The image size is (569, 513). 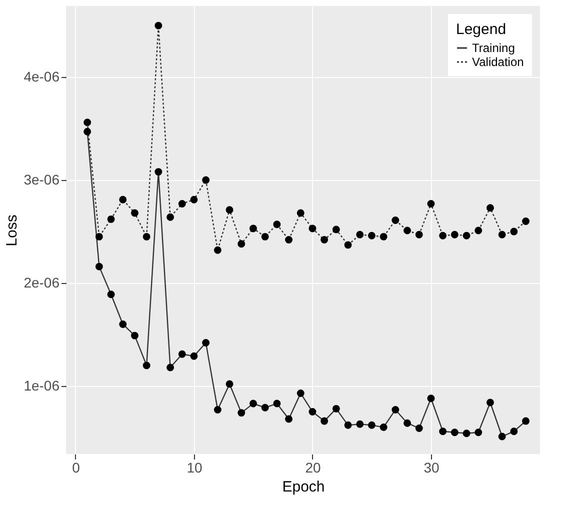 What do you see at coordinates (481, 29) in the screenshot?
I see `legend-title: Legend` at bounding box center [481, 29].